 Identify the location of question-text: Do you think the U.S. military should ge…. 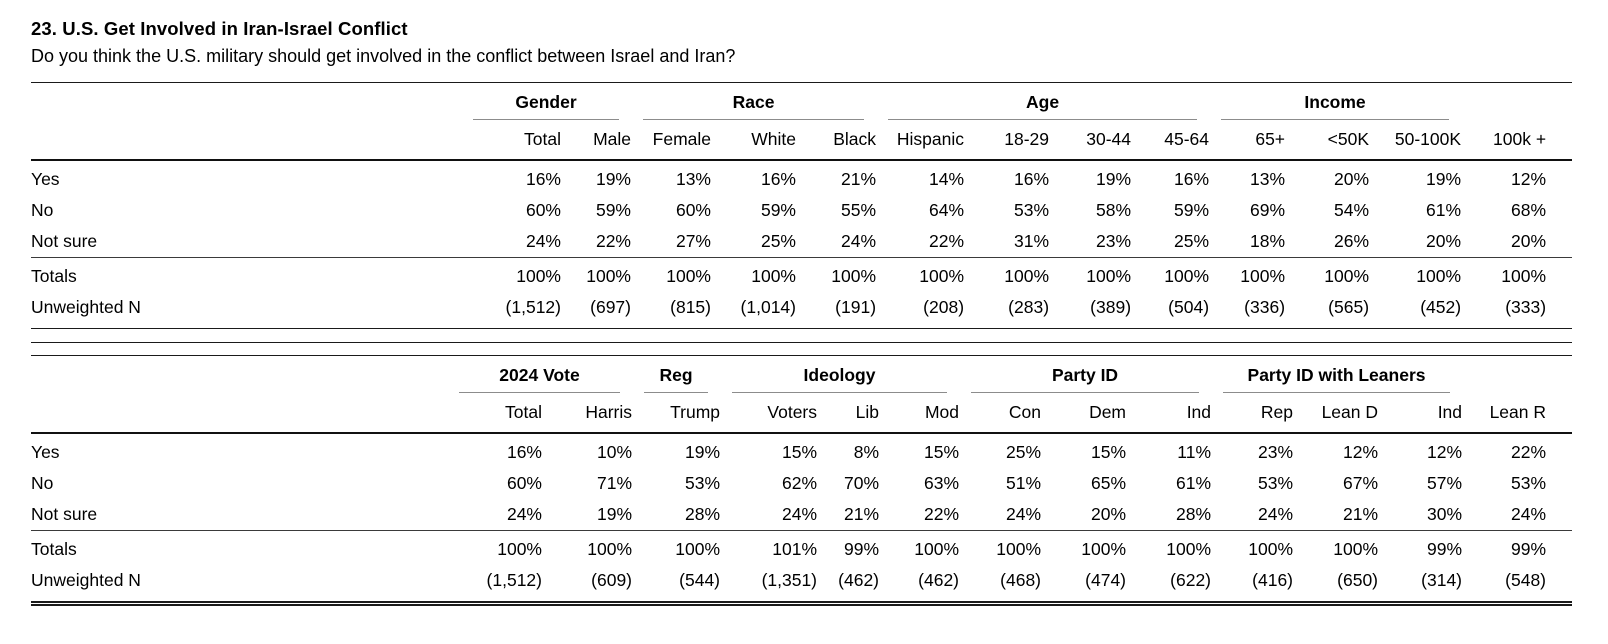
(383, 56).